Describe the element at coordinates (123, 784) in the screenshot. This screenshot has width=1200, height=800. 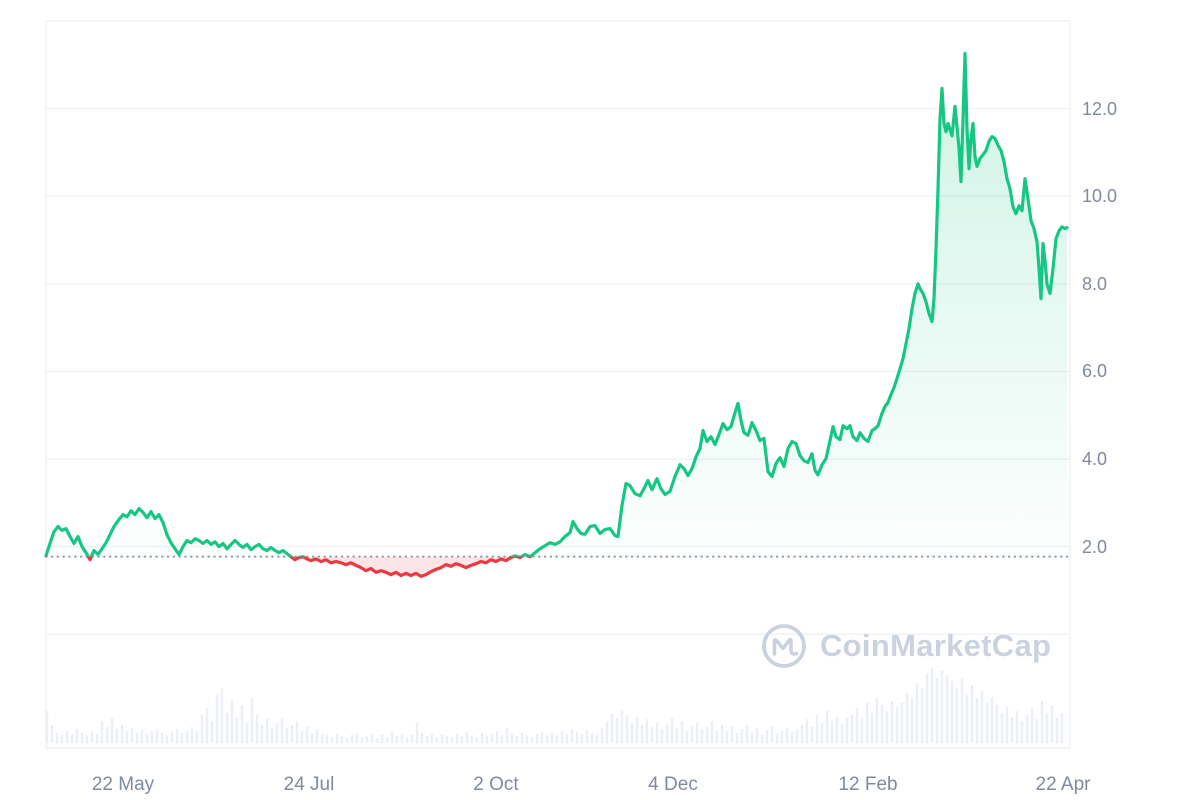
I see `x-axis-tick-label: 22 May` at that location.